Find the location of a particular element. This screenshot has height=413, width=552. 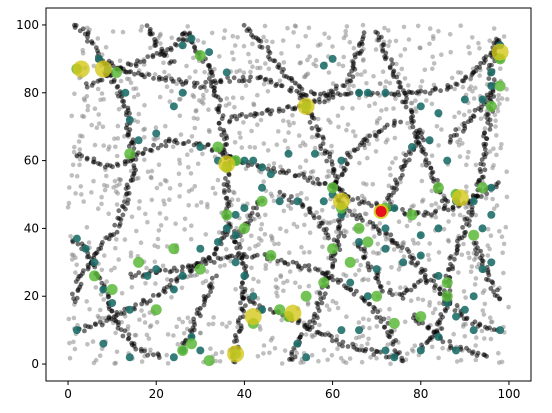

red-nodes is located at coordinates (381, 211).